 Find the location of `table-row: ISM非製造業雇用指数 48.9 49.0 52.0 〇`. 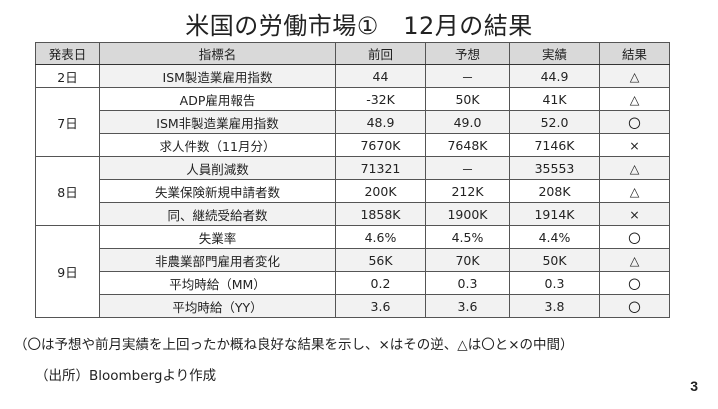

table-row: ISM非製造業雇用指数 48.9 49.0 52.0 〇 is located at coordinates (353, 122).